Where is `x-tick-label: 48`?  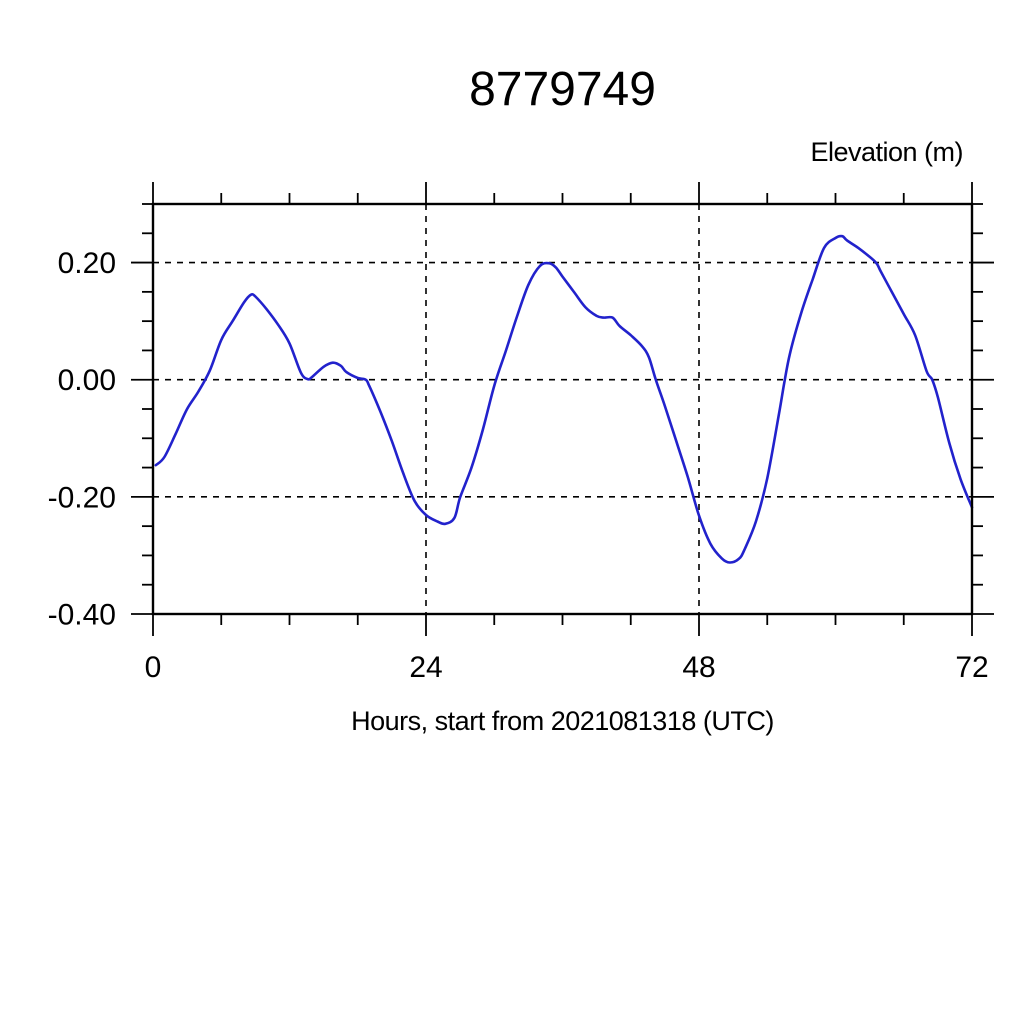
x-tick-label: 48 is located at coordinates (698, 667).